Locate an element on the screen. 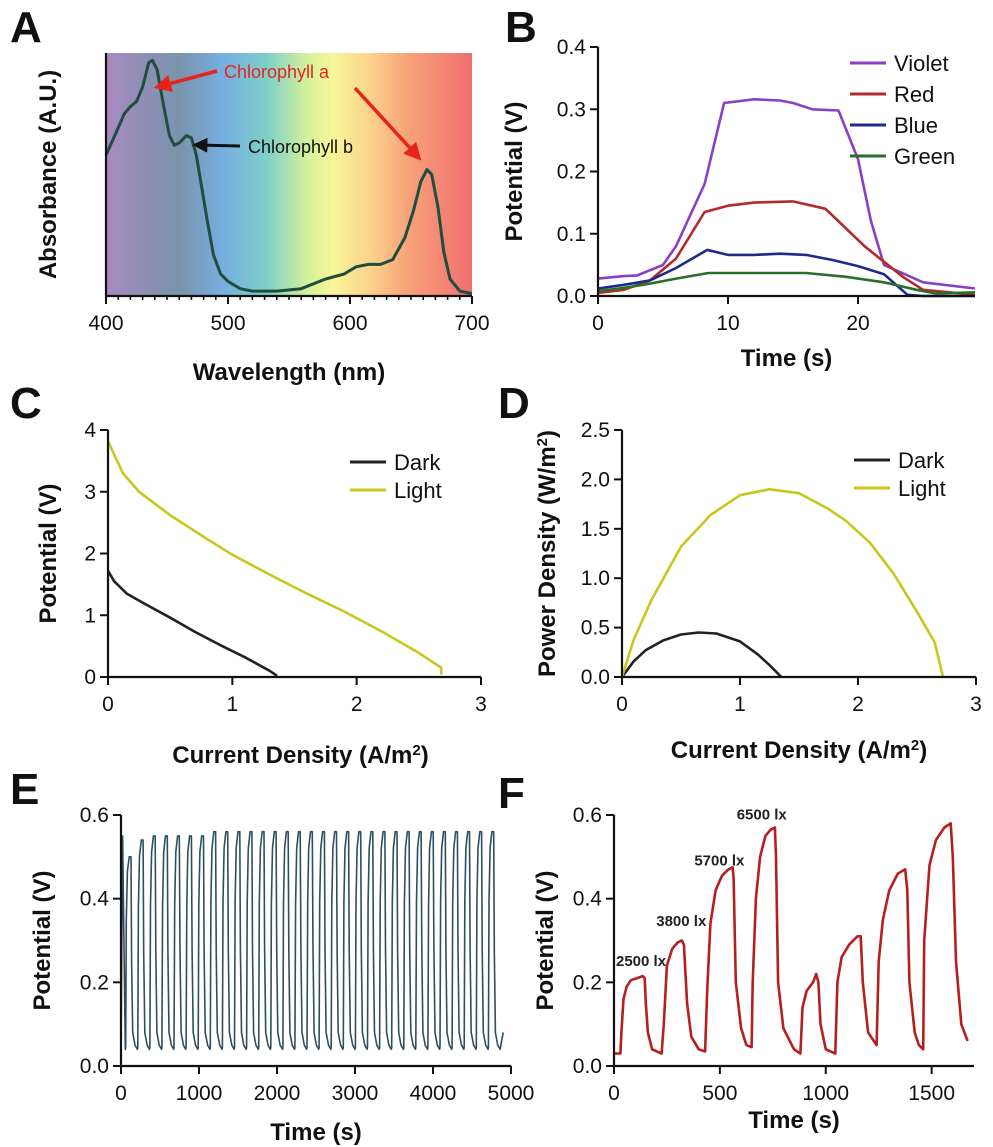  panel-c-y-tick-label: 1 is located at coordinates (90, 615).